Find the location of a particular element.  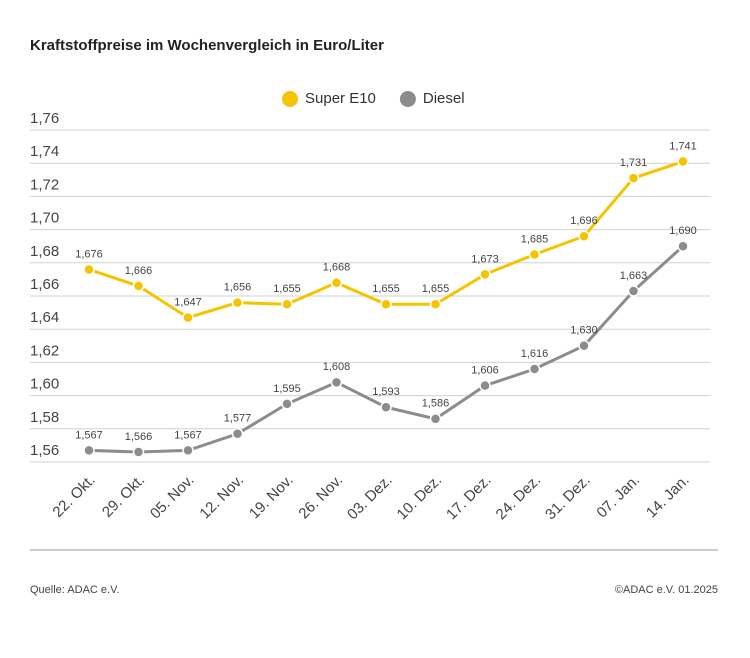

value-label: 1,577 is located at coordinates (238, 419).